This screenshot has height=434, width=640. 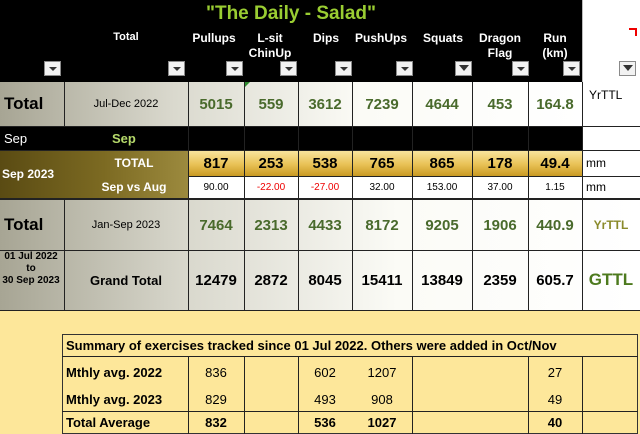 I want to click on value-lsit: 559, so click(x=271, y=104).